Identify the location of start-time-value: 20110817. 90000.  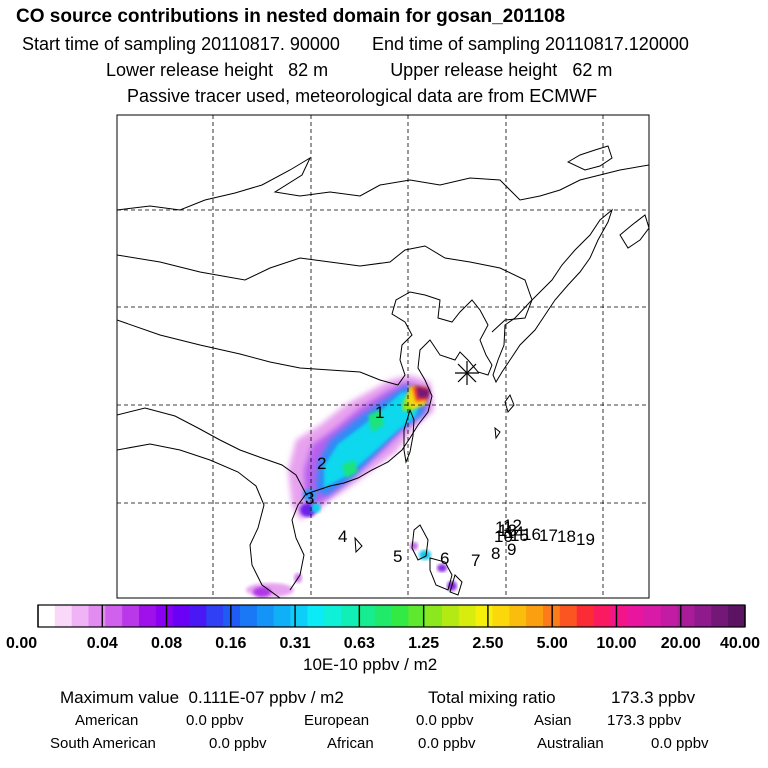
(270, 44).